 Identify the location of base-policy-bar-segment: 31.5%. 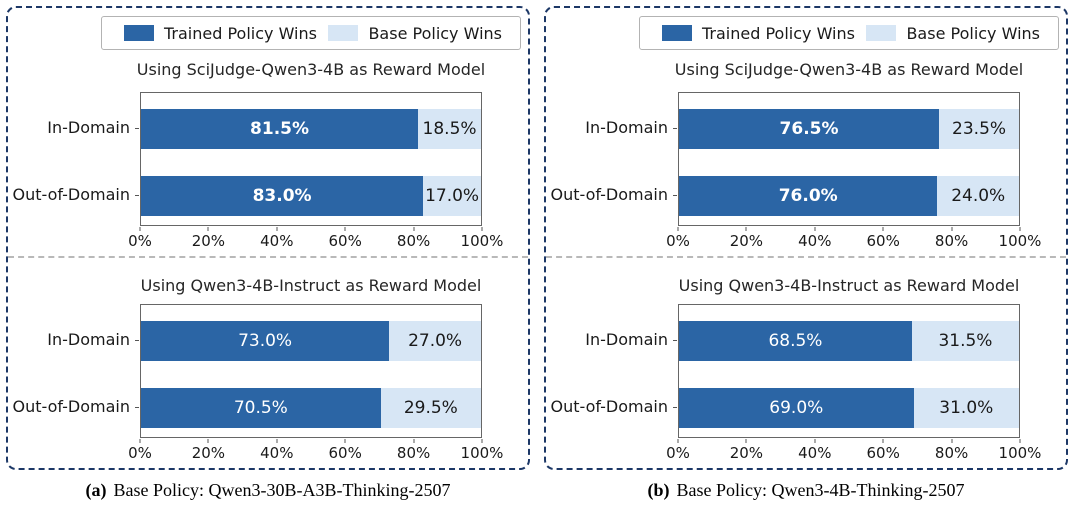
(965, 341).